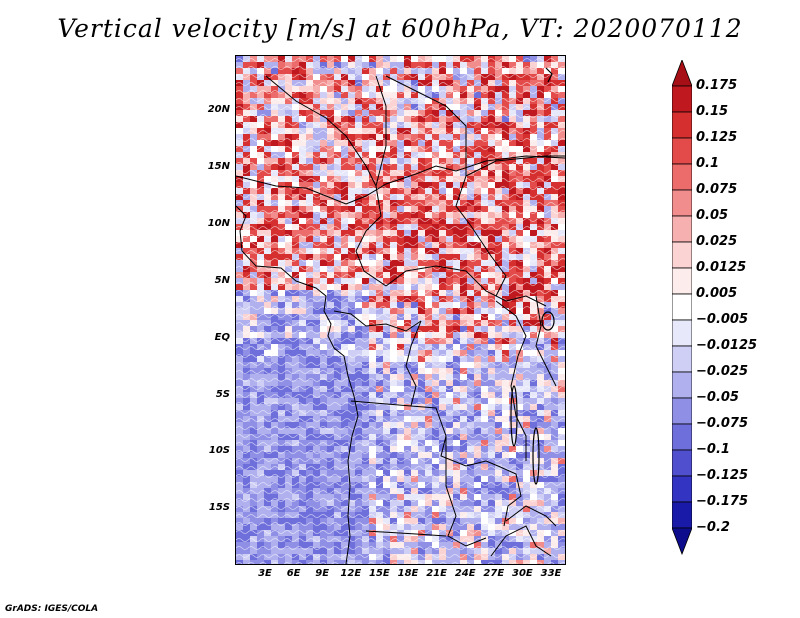 The image size is (800, 618). I want to click on lon-tick-label: 21E, so click(436, 573).